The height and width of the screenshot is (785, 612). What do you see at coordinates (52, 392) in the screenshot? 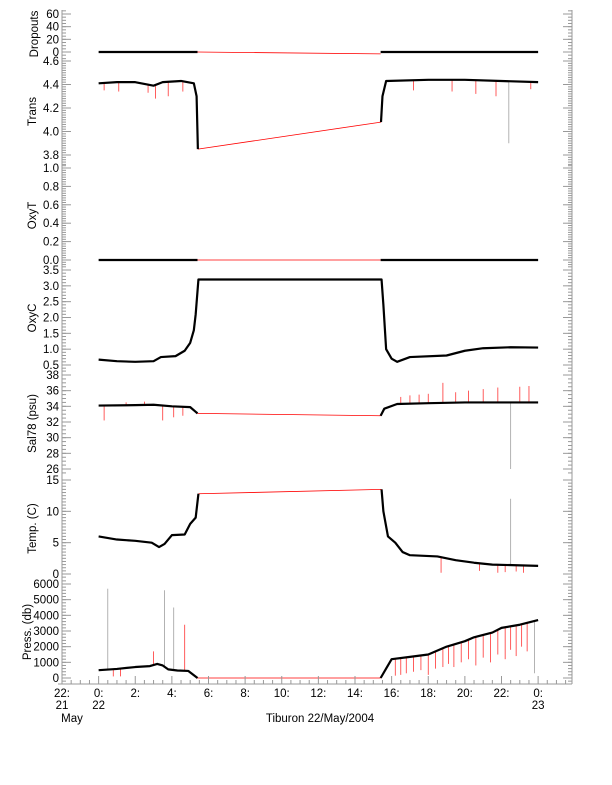
I see `y-tick-label: 36` at bounding box center [52, 392].